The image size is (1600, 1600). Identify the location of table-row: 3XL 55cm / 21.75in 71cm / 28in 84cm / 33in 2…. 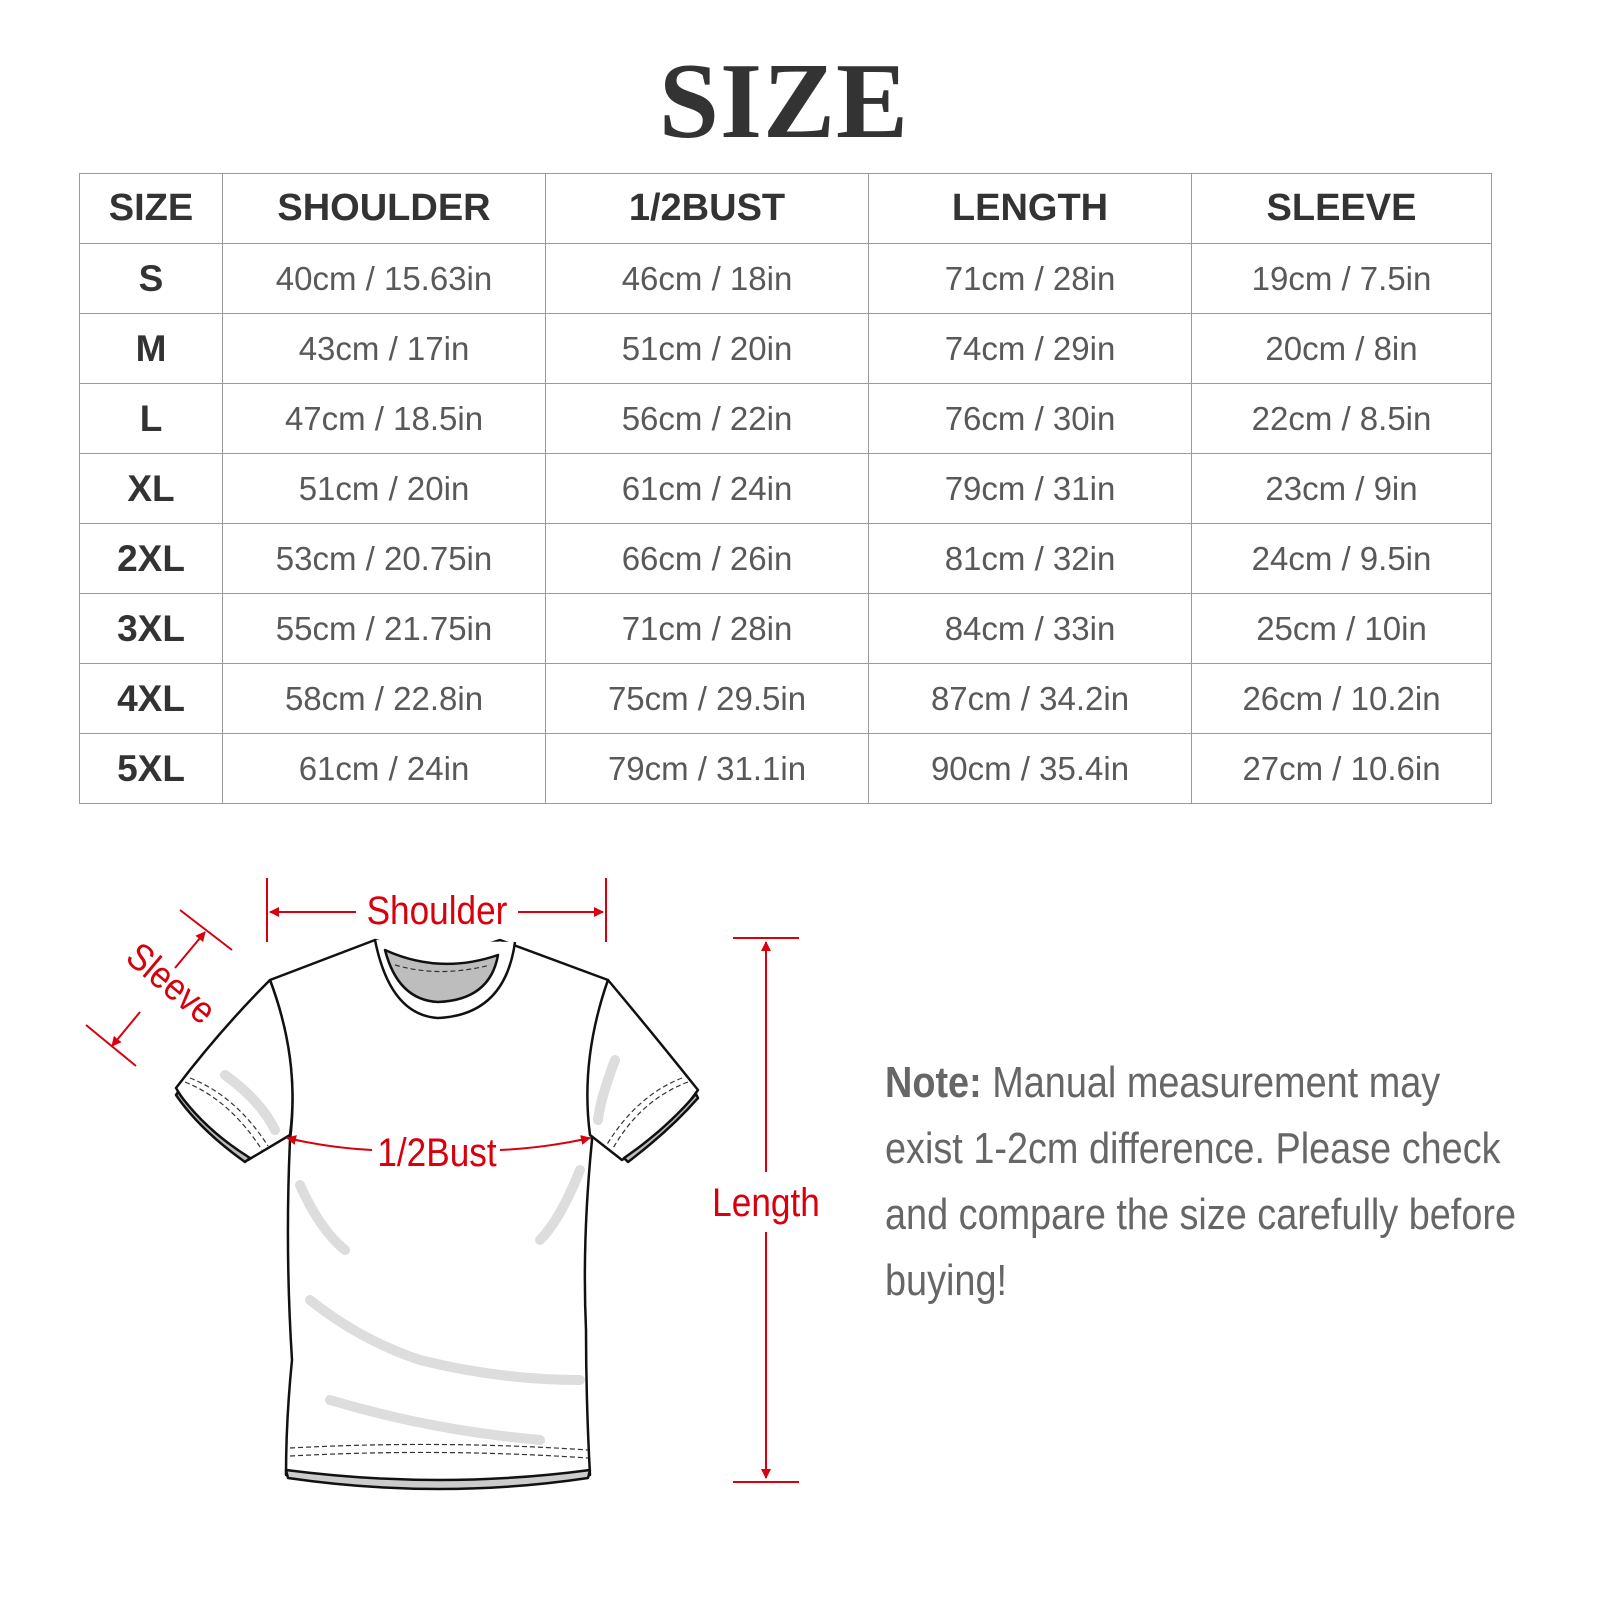
(785, 628).